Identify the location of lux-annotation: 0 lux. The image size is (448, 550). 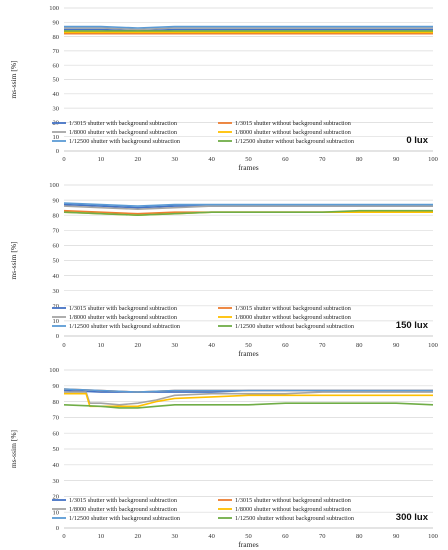
(417, 140).